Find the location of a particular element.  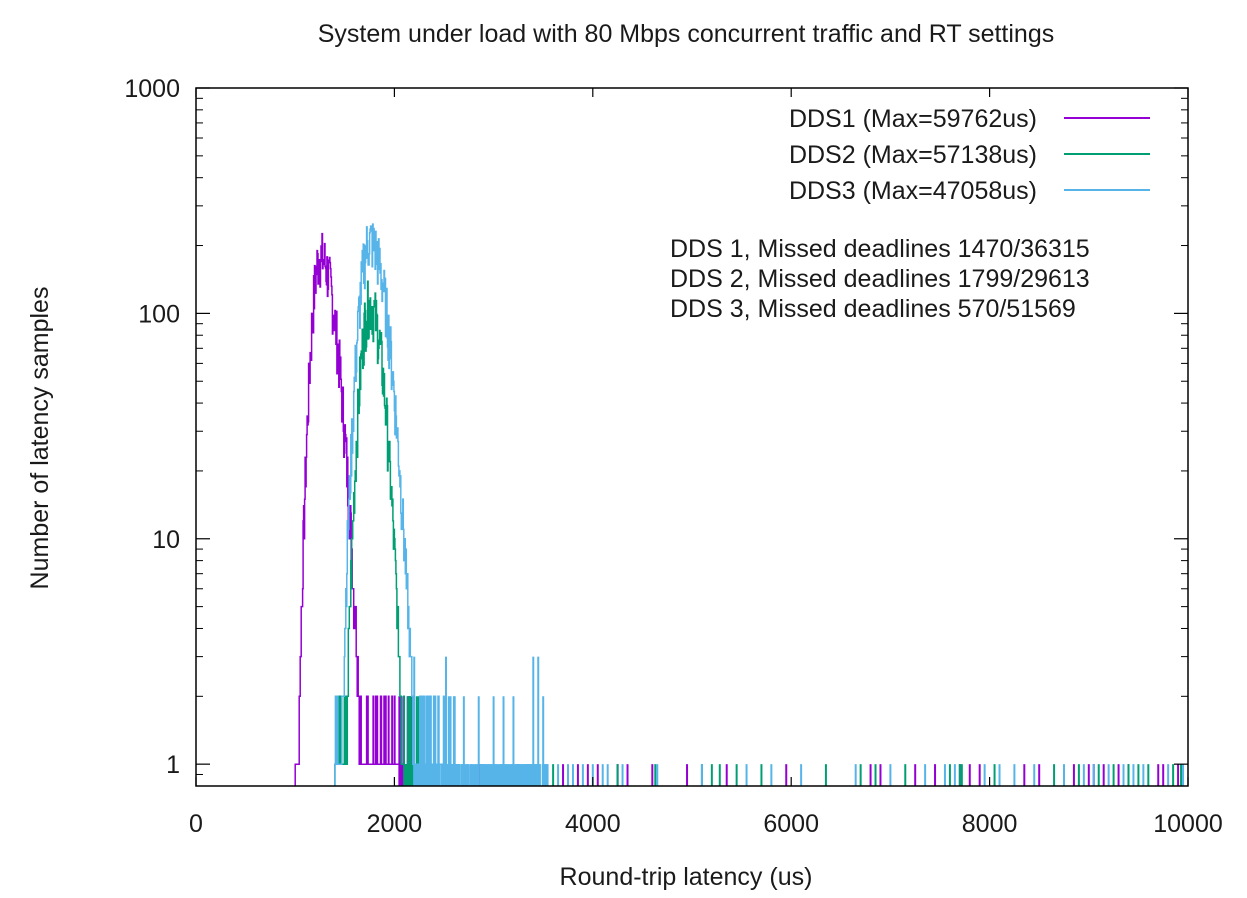

legend-label: DDS3 (Max=47058us) is located at coordinates (913, 191).